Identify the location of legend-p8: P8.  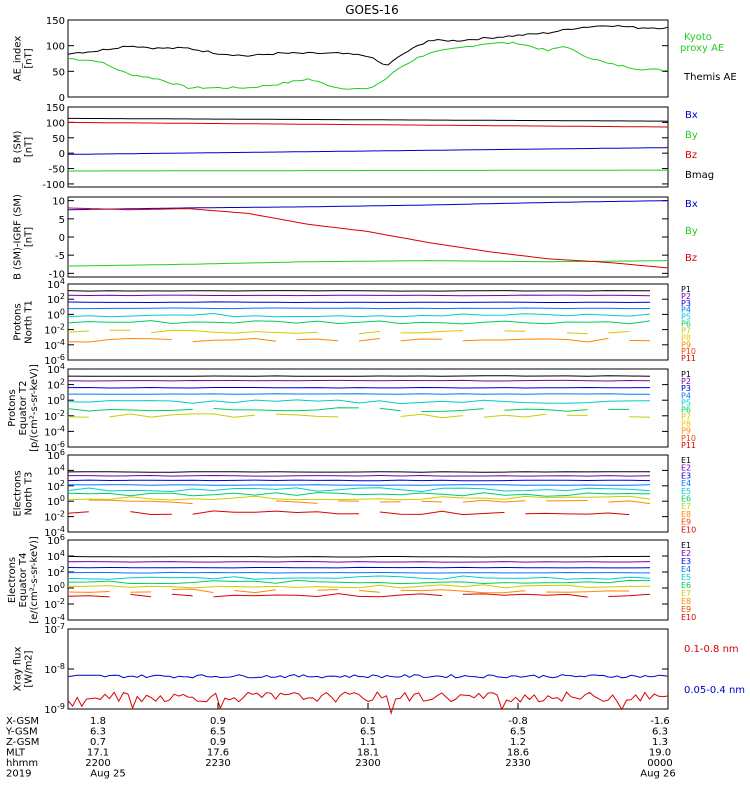
(686, 424).